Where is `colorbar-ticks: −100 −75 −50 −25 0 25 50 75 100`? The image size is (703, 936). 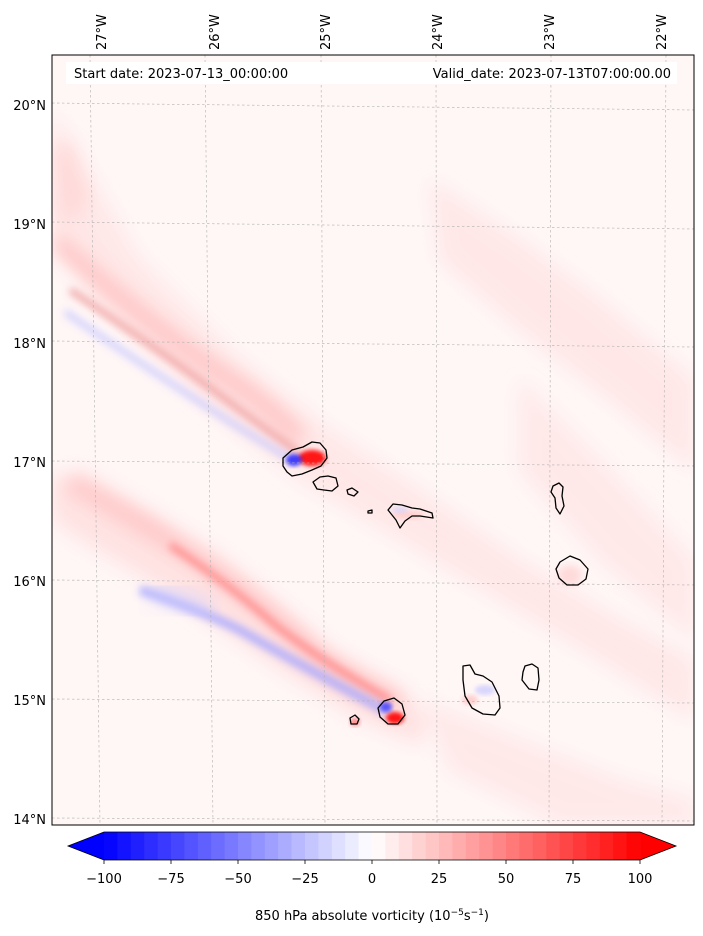
colorbar-ticks: −100 −75 −50 −25 0 25 50 75 100 is located at coordinates (369, 873).